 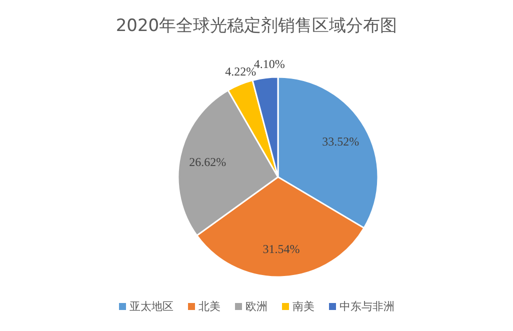 What do you see at coordinates (367, 306) in the screenshot?
I see `legend-label: 中东与非洲` at bounding box center [367, 306].